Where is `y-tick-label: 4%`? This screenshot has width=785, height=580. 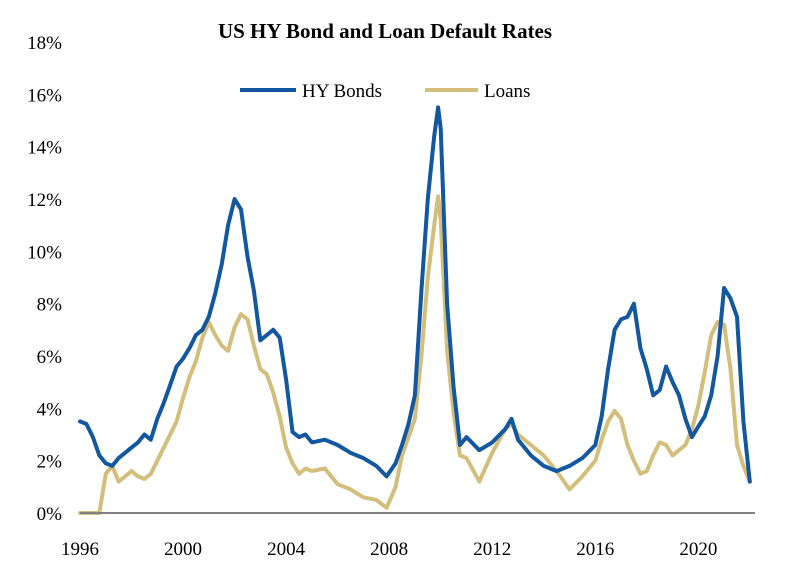 y-tick-label: 4% is located at coordinates (50, 409).